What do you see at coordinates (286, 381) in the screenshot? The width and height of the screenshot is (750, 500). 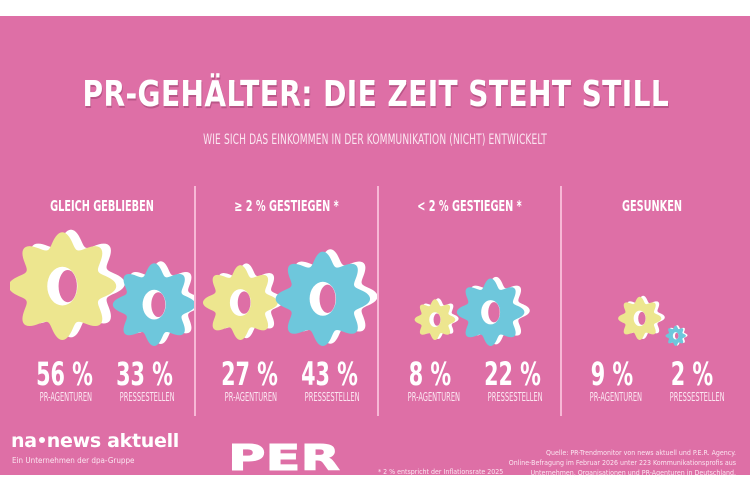 I see `stats-row: 27 % PR-AGENTUREN 43 % PRESSESTELLEN` at bounding box center [286, 381].